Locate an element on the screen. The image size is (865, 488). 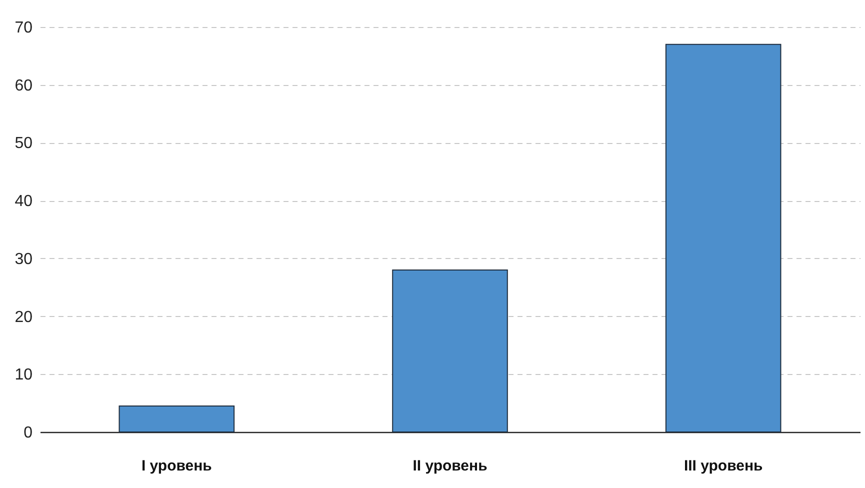
y-tick-label: 0 is located at coordinates (28, 433).